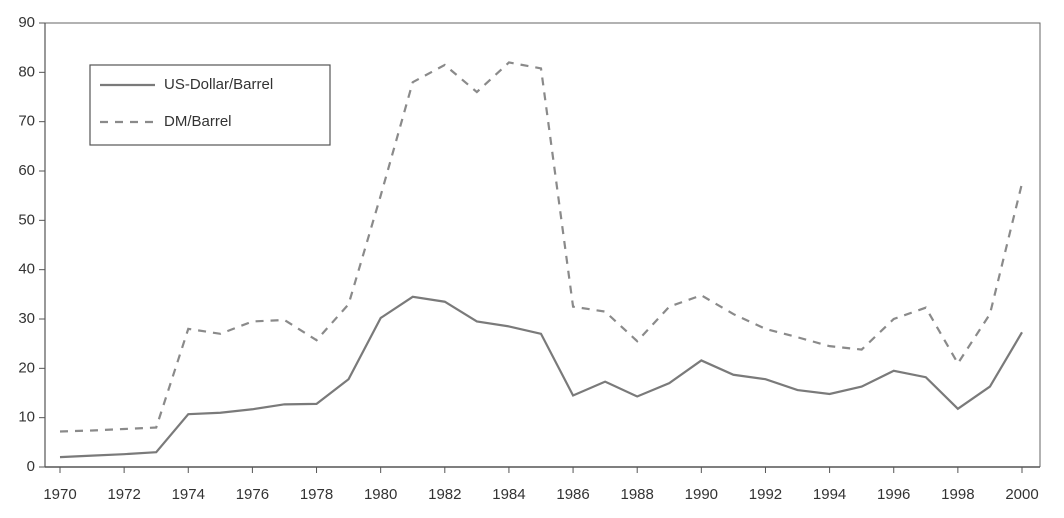 This screenshot has height=518, width=1064. Describe the element at coordinates (123, 494) in the screenshot. I see `x-tick-label: 1972` at that location.